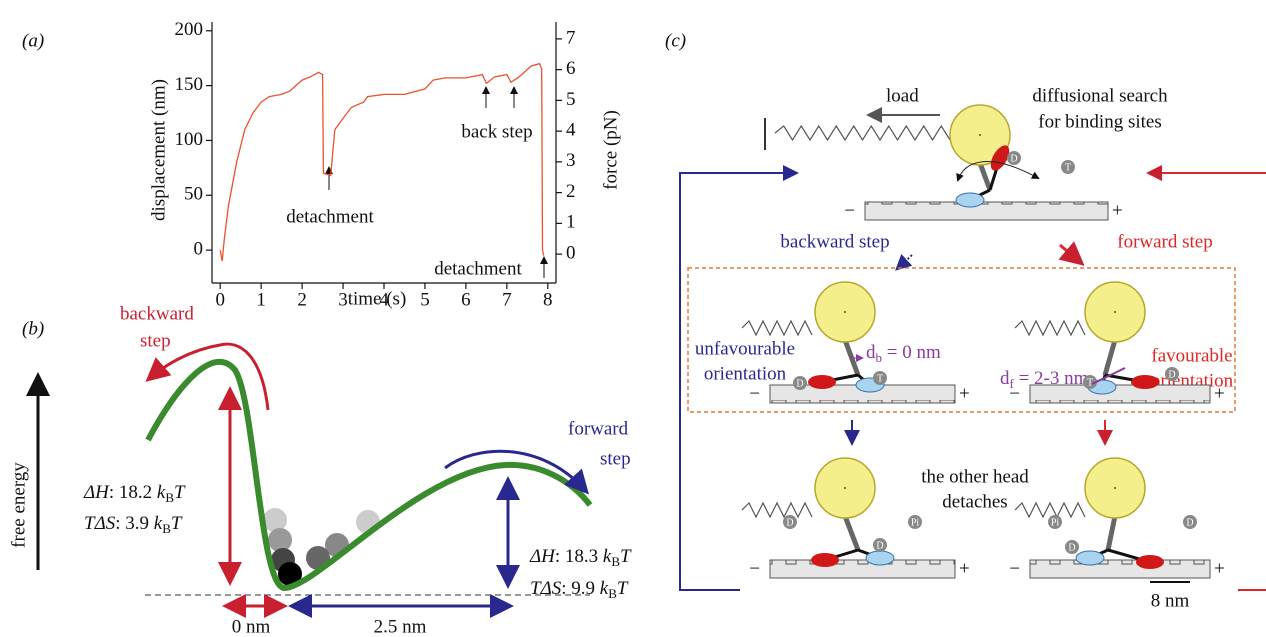 Image resolution: width=1266 pixels, height=637 pixels. I want to click on y-tick-label: 0, so click(199, 248).